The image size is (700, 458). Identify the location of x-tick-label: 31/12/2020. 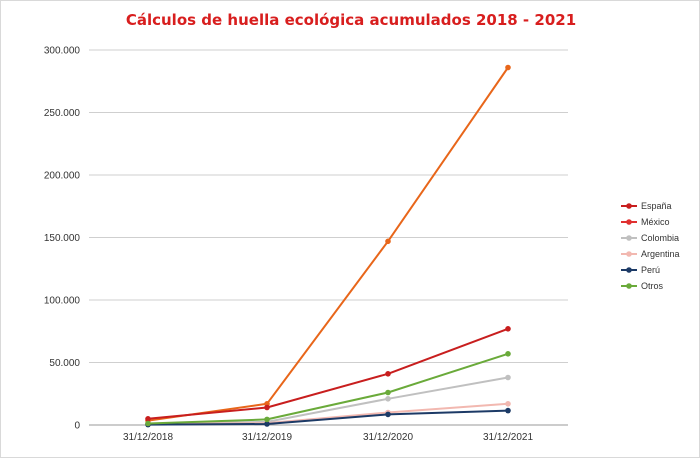
(388, 437).